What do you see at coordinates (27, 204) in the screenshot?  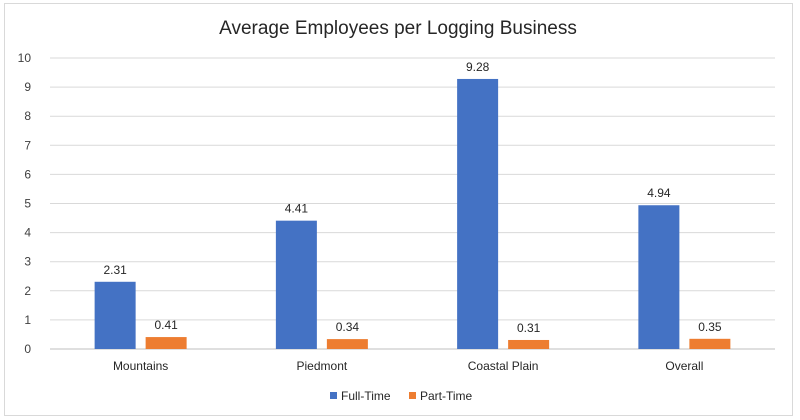 I see `y-tick-label: 5` at bounding box center [27, 204].